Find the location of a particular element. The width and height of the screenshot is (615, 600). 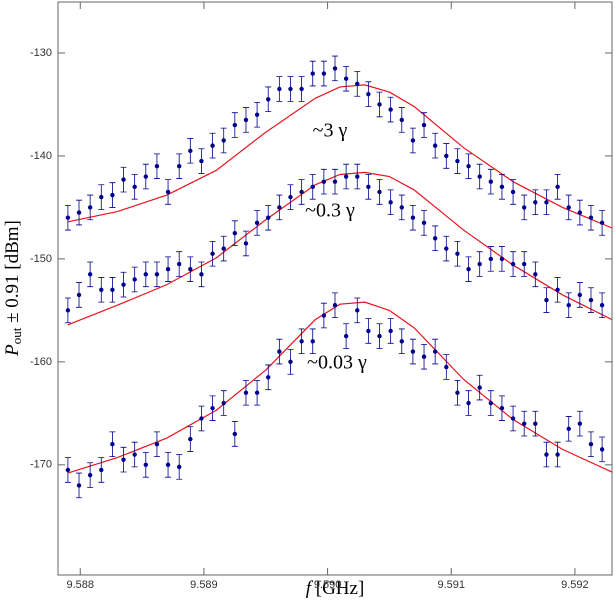

y-label-sub: out is located at coordinates (16, 335).